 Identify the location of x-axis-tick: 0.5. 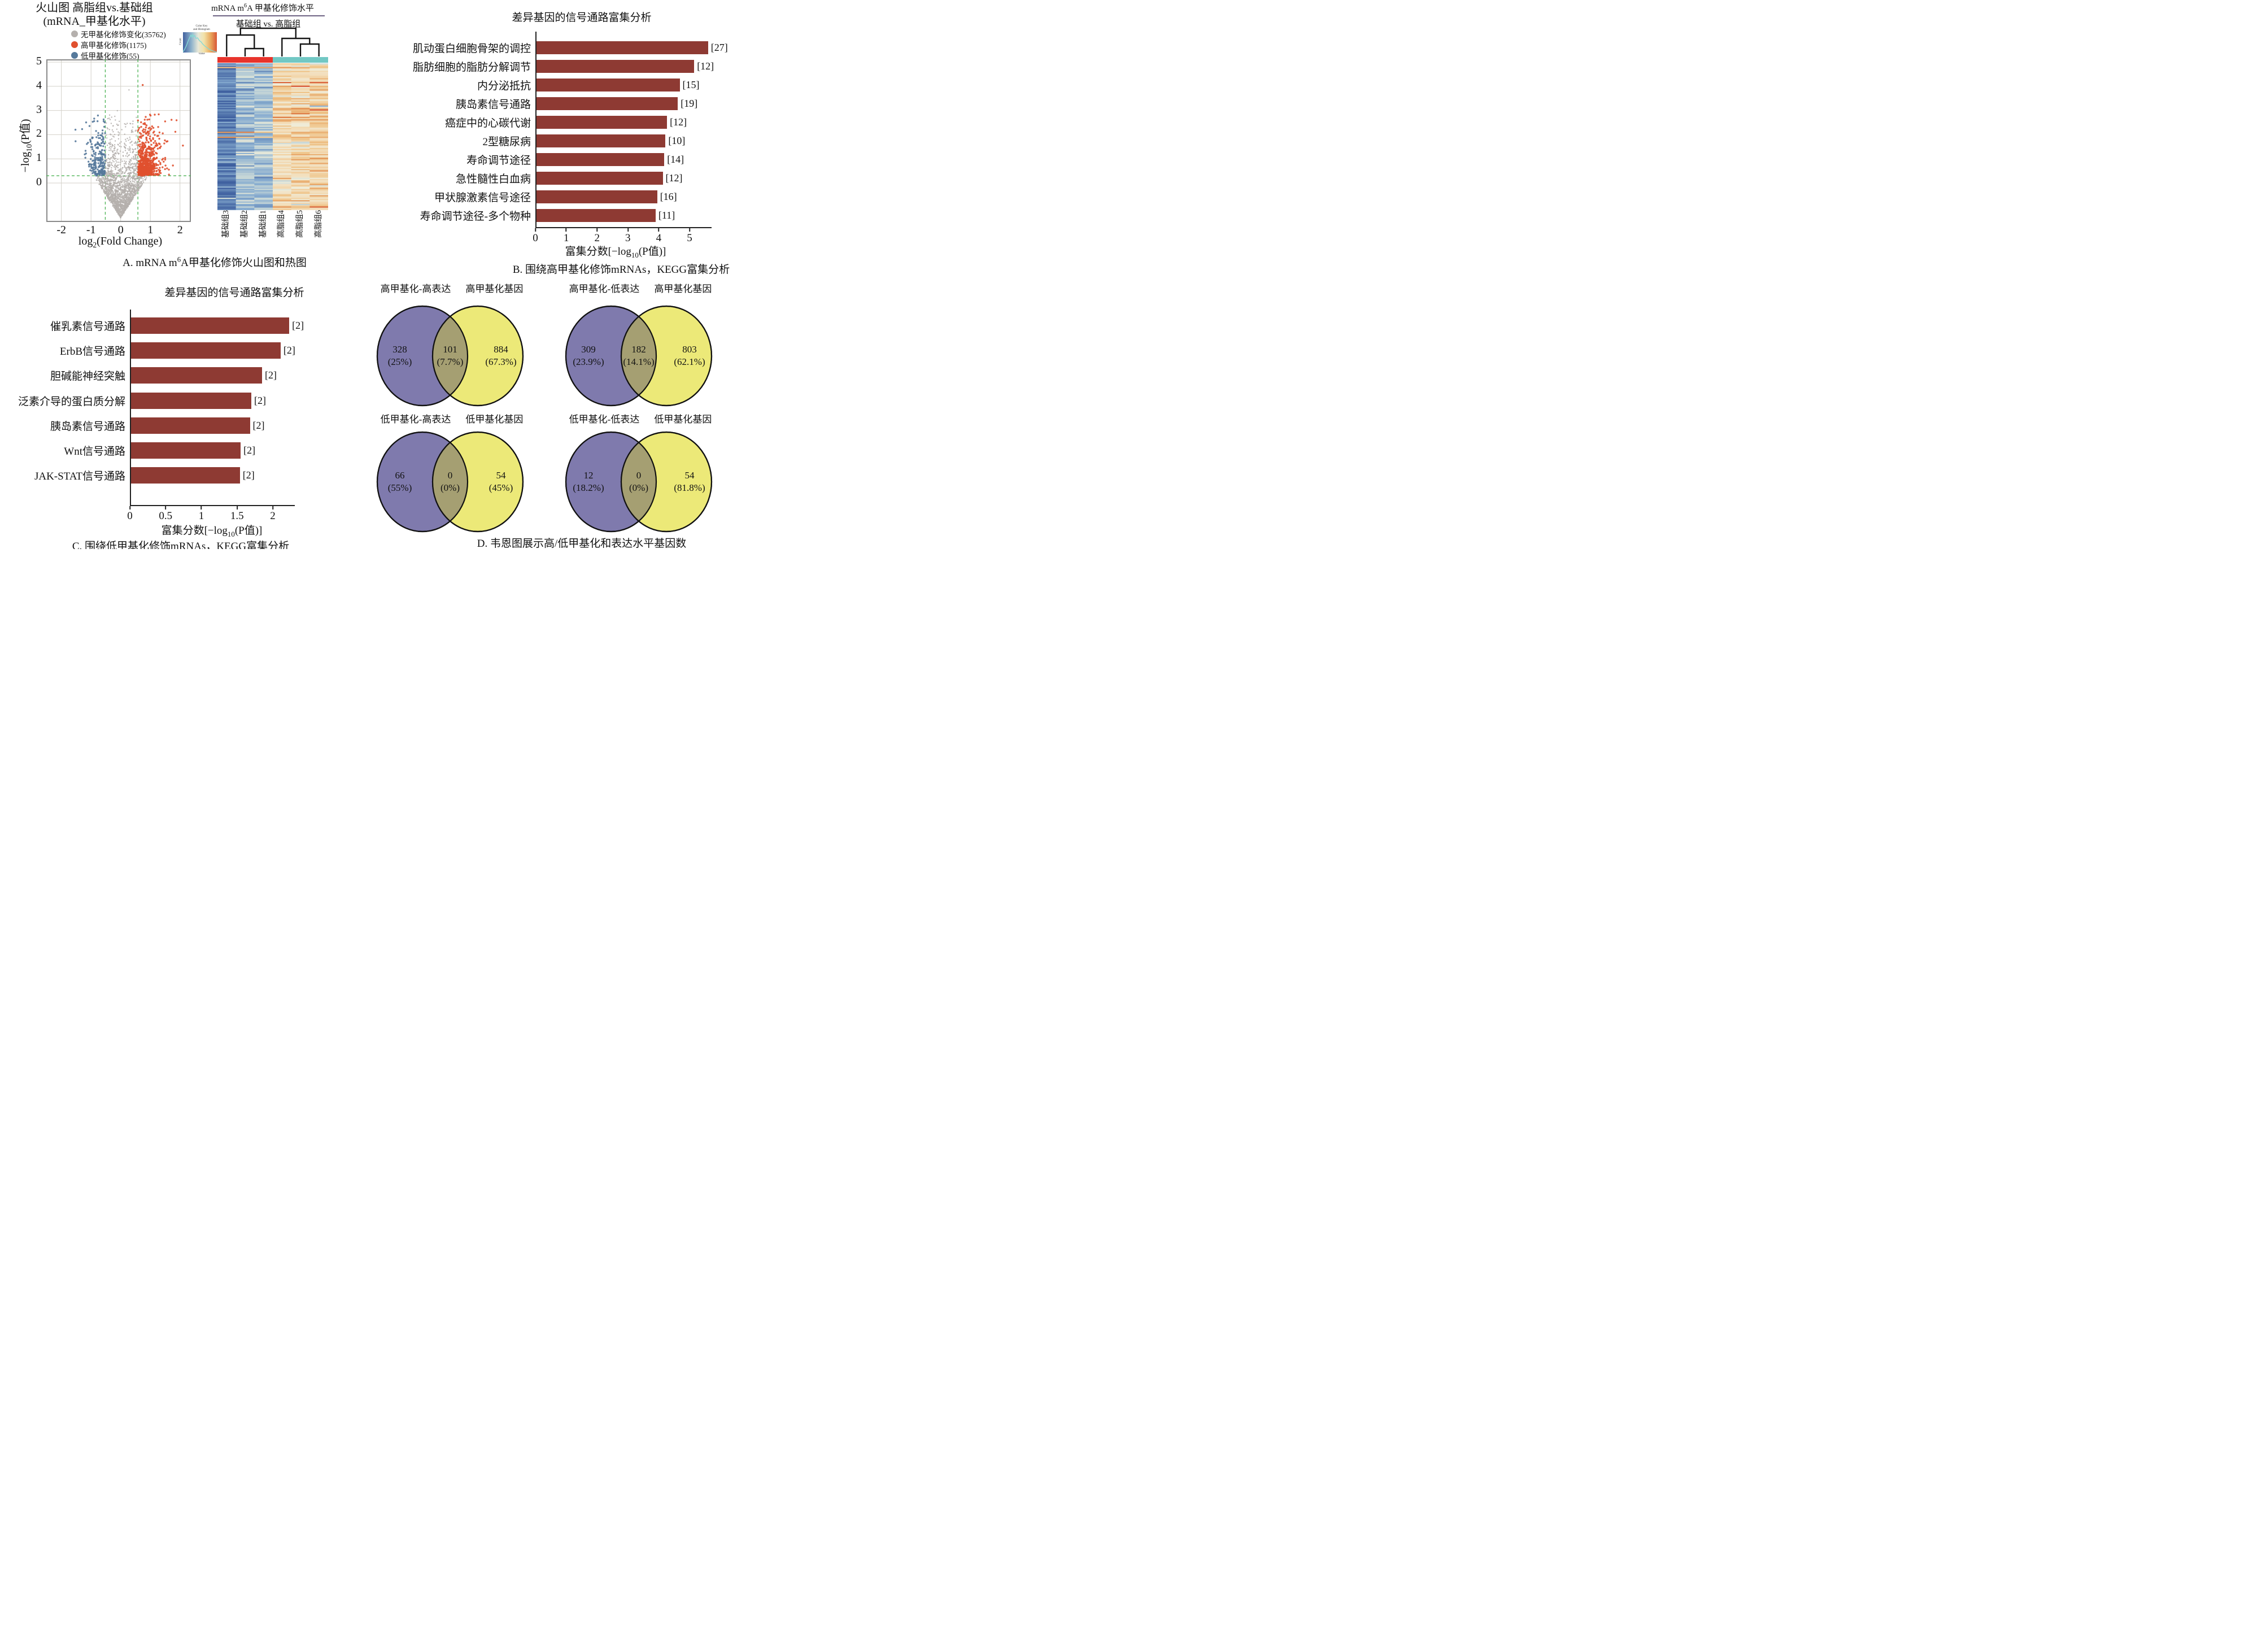
(165, 514).